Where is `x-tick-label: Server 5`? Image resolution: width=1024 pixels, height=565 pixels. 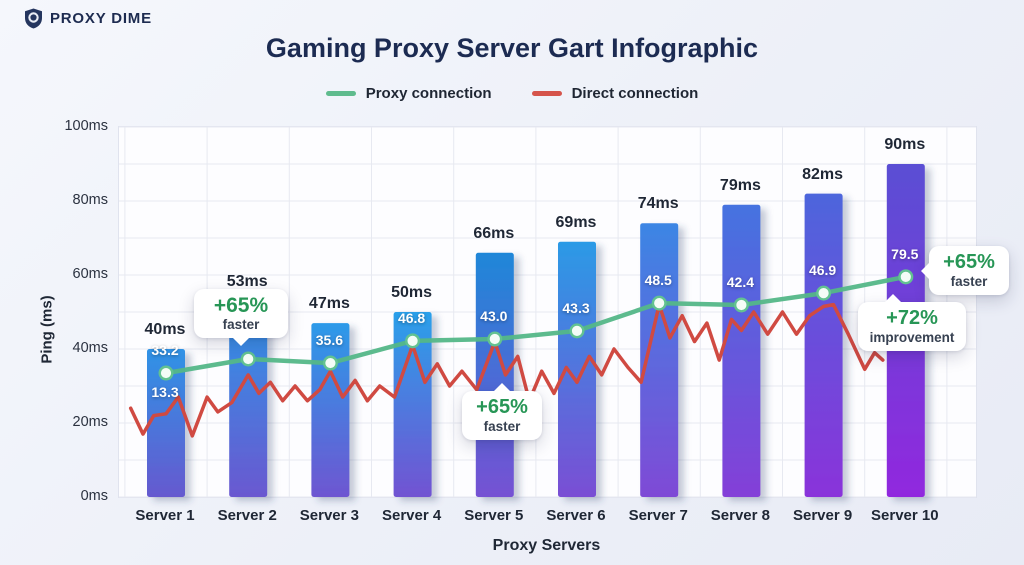 x-tick-label: Server 5 is located at coordinates (494, 515).